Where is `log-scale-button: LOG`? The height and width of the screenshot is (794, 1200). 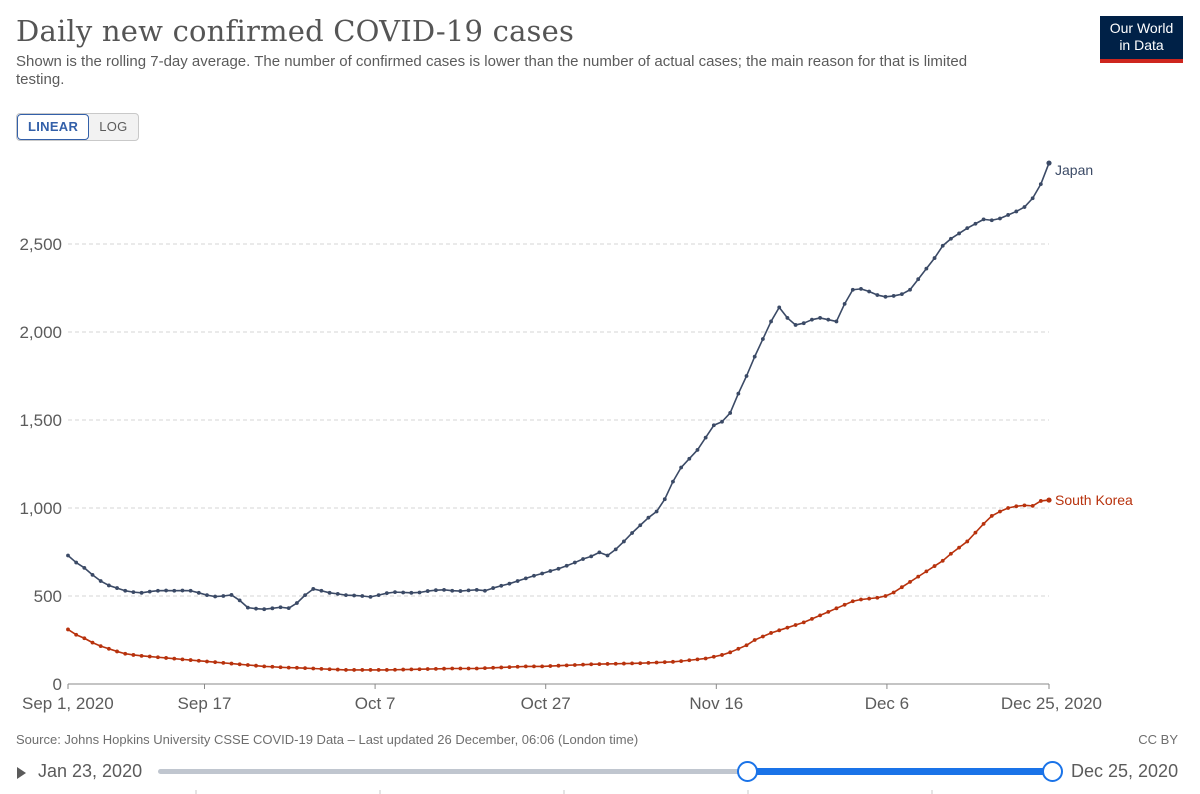 log-scale-button: LOG is located at coordinates (113, 126).